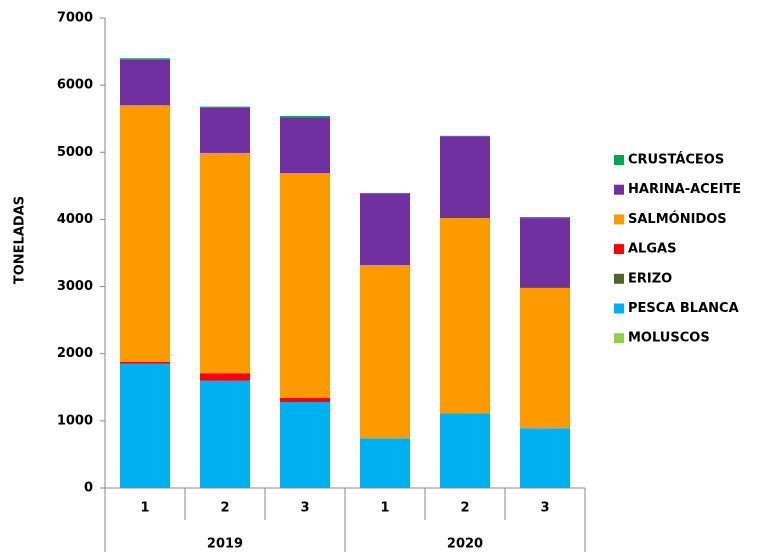 Image resolution: width=767 pixels, height=552 pixels. What do you see at coordinates (75, 420) in the screenshot?
I see `y-tick-label: 1000` at bounding box center [75, 420].